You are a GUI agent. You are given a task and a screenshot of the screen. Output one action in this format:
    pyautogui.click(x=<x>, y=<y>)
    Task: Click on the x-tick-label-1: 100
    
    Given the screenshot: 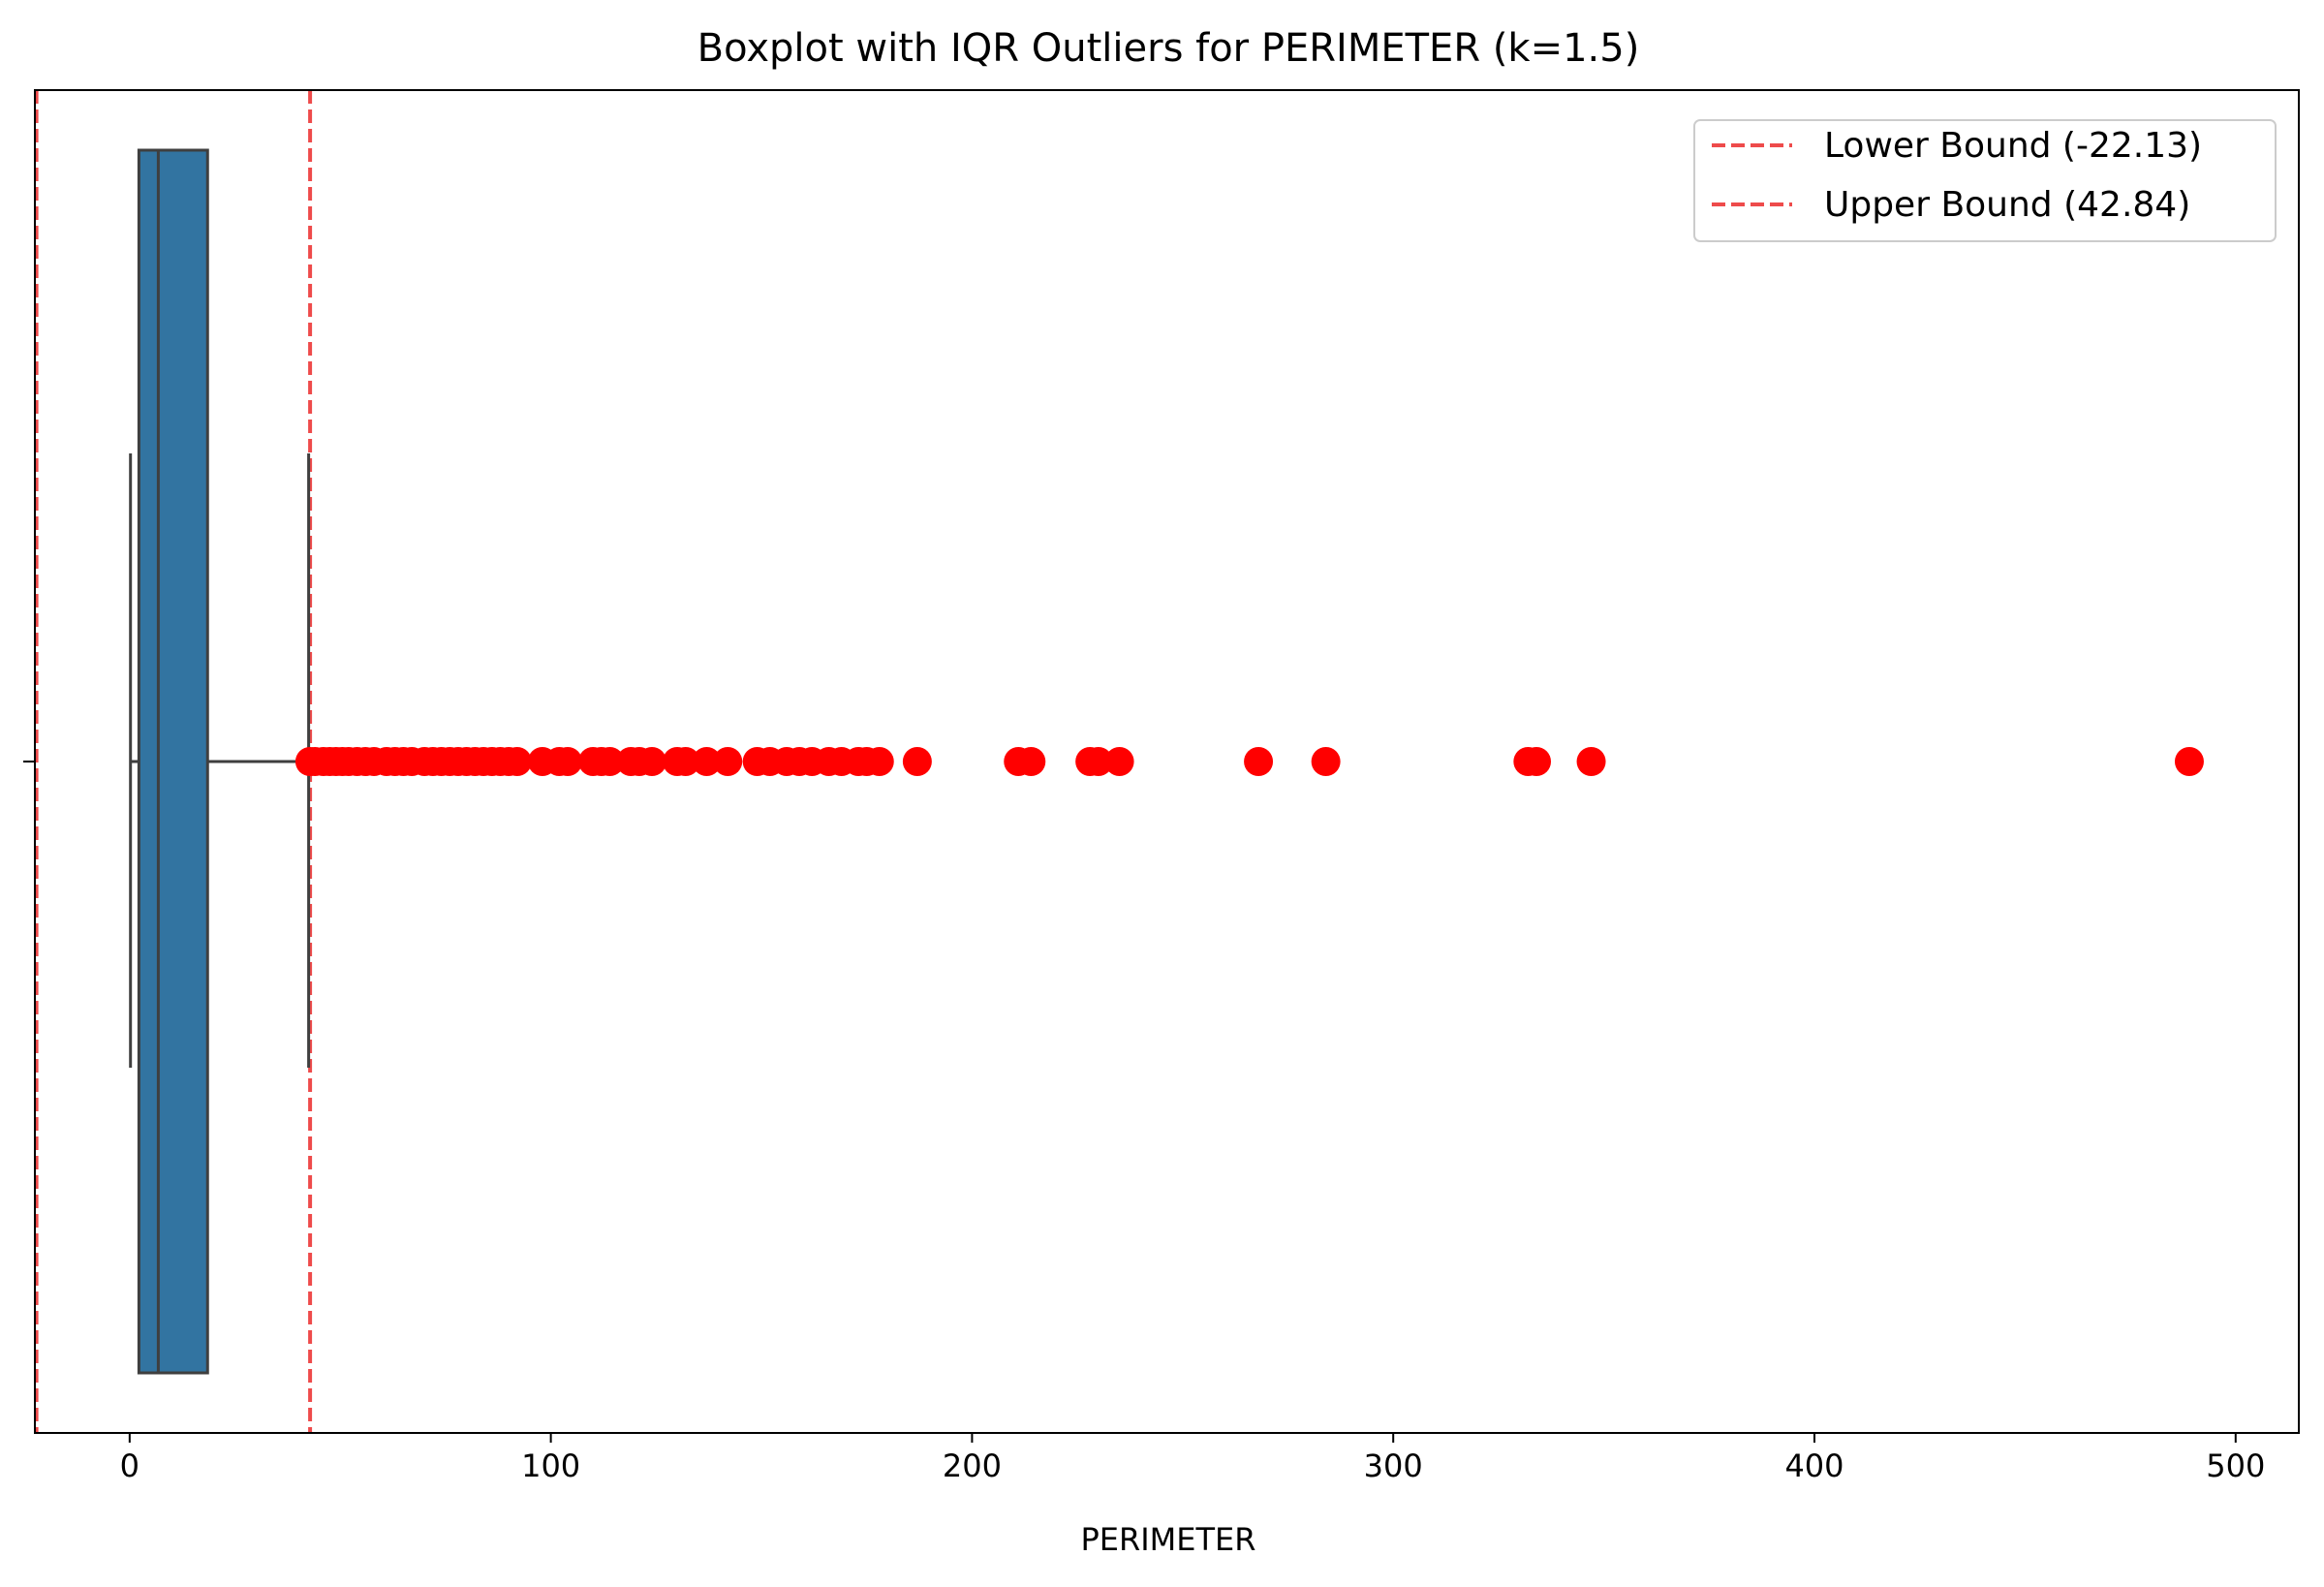 What is the action you would take?
    pyautogui.click(x=550, y=1466)
    